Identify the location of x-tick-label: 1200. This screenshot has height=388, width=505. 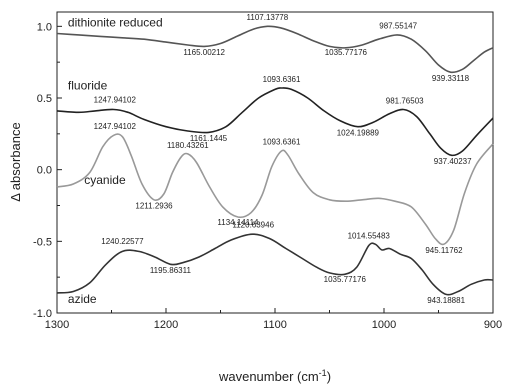
(166, 325).